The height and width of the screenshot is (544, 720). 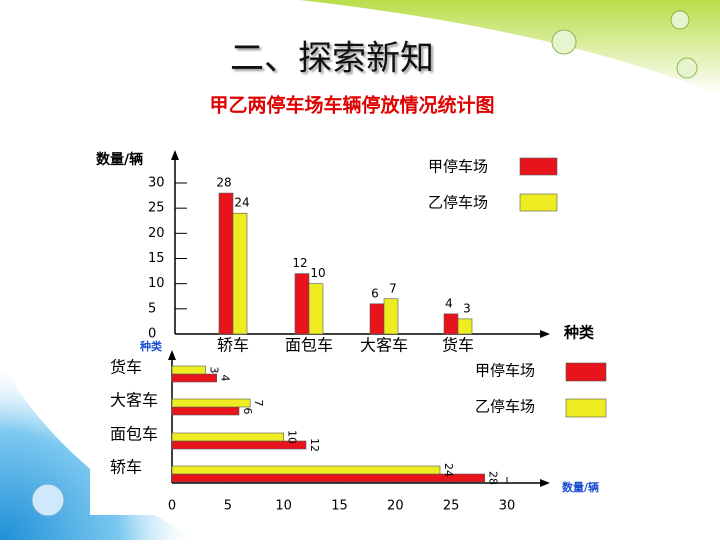 What do you see at coordinates (332, 59) in the screenshot?
I see `slide-title: 二、探索新知` at bounding box center [332, 59].